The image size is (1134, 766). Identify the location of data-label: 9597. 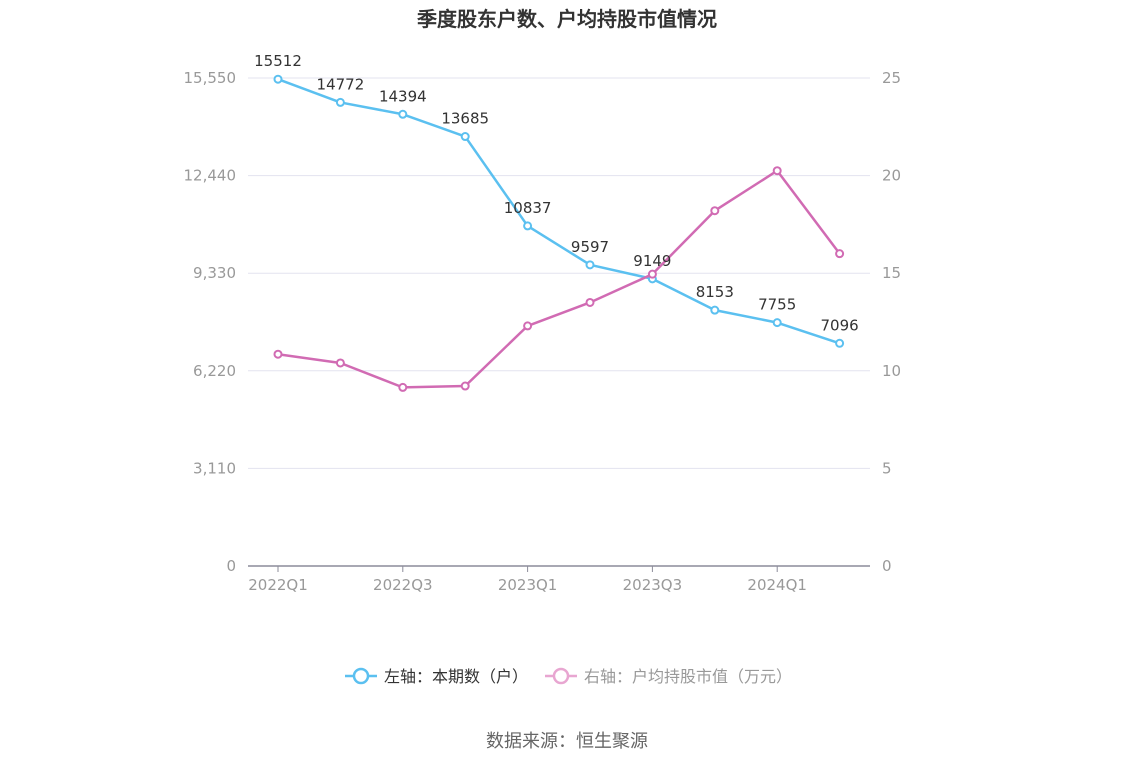
(590, 247).